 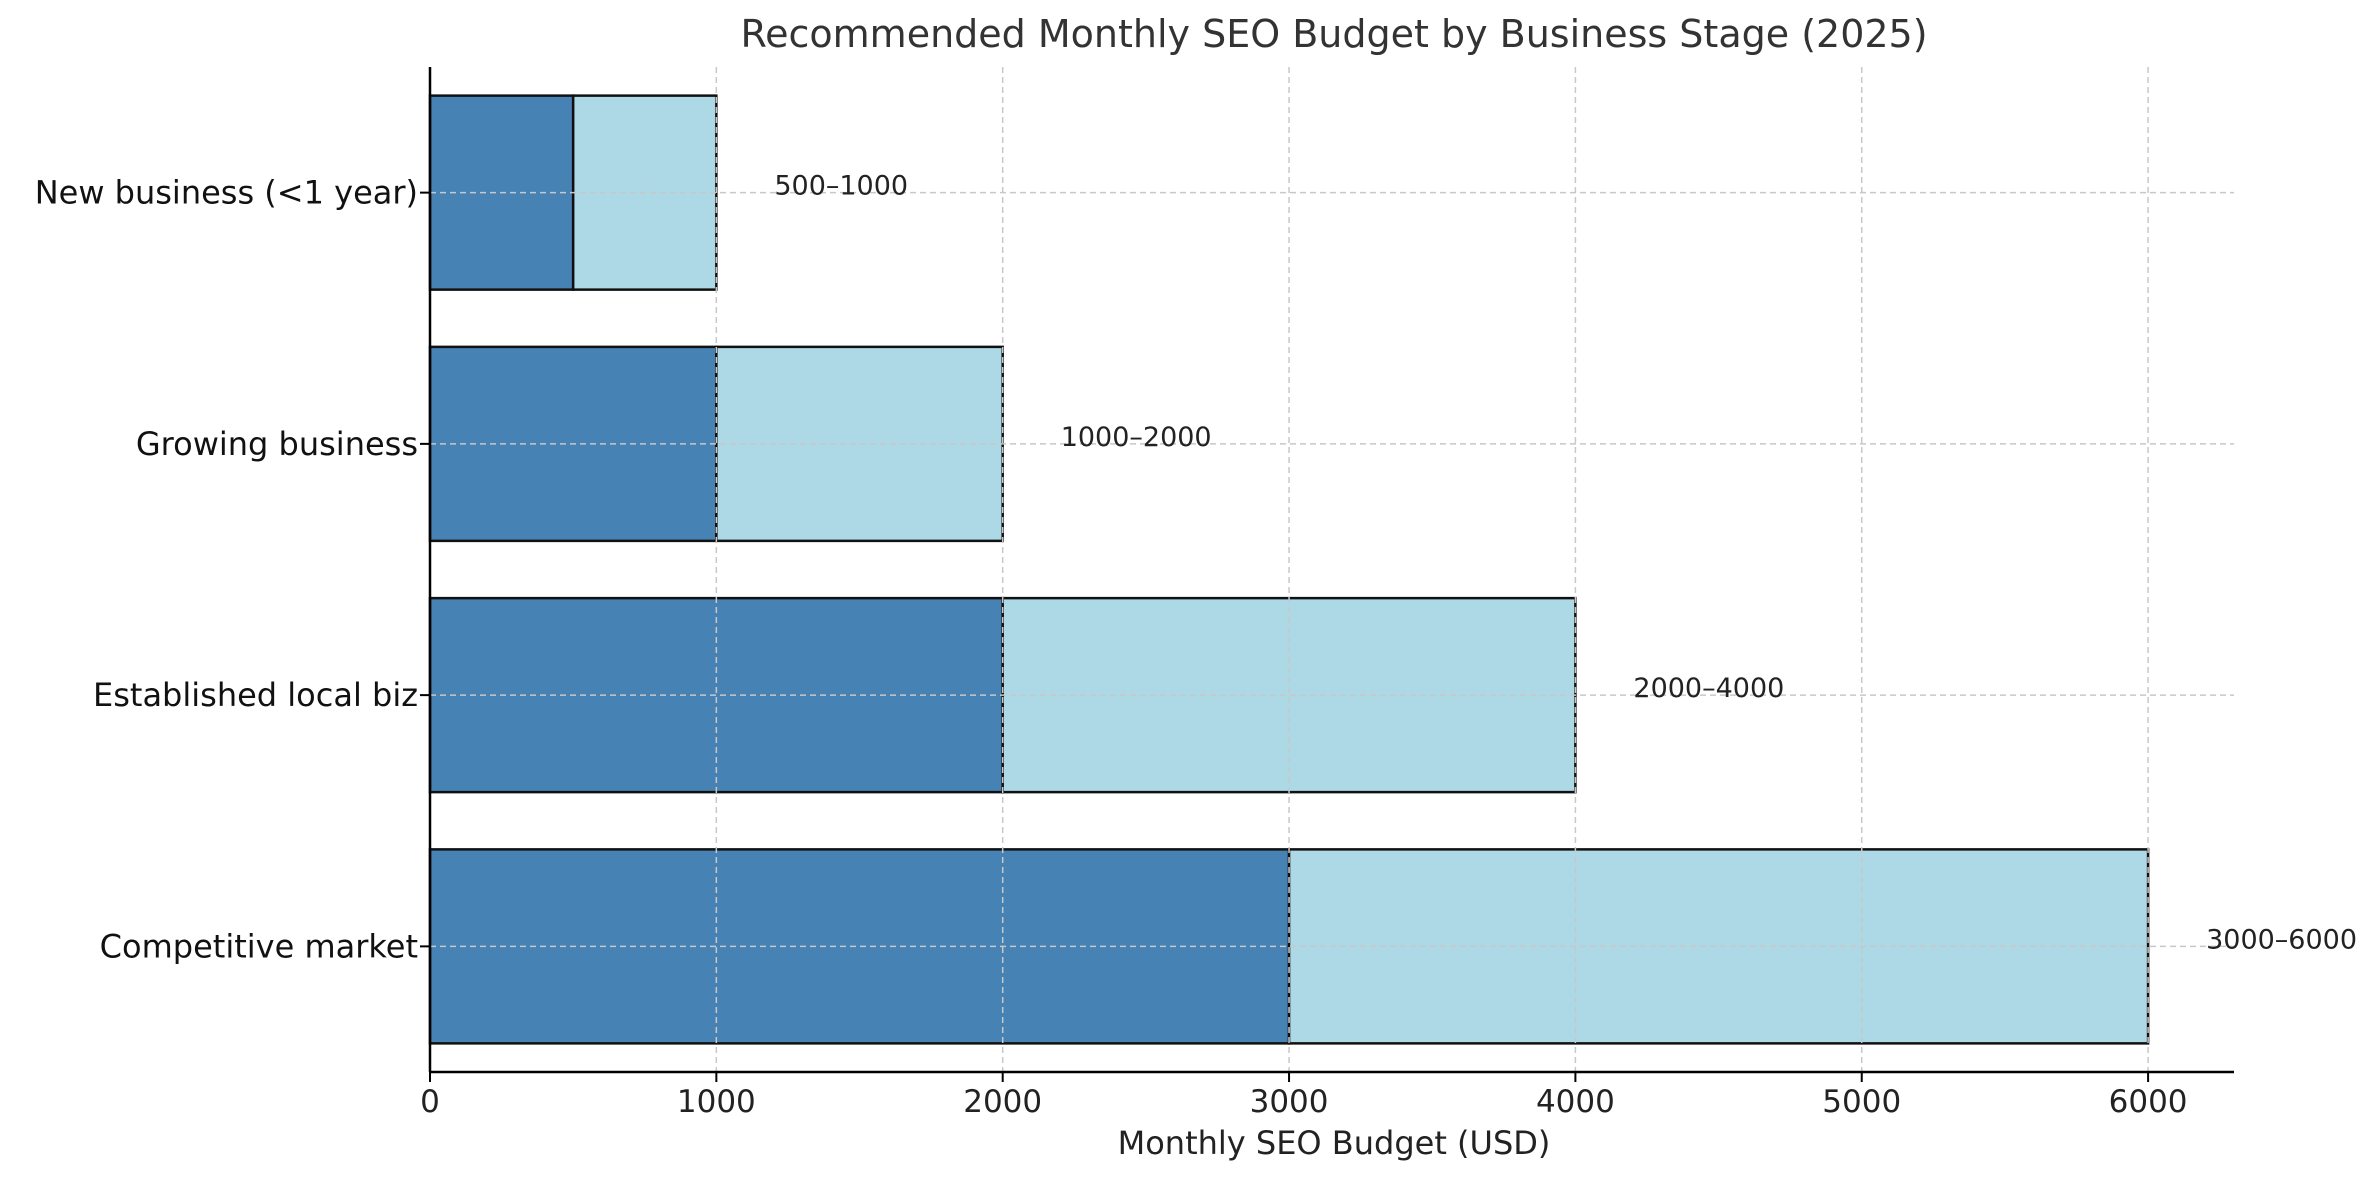 What do you see at coordinates (1708, 688) in the screenshot?
I see `range-label: 2000–4000` at bounding box center [1708, 688].